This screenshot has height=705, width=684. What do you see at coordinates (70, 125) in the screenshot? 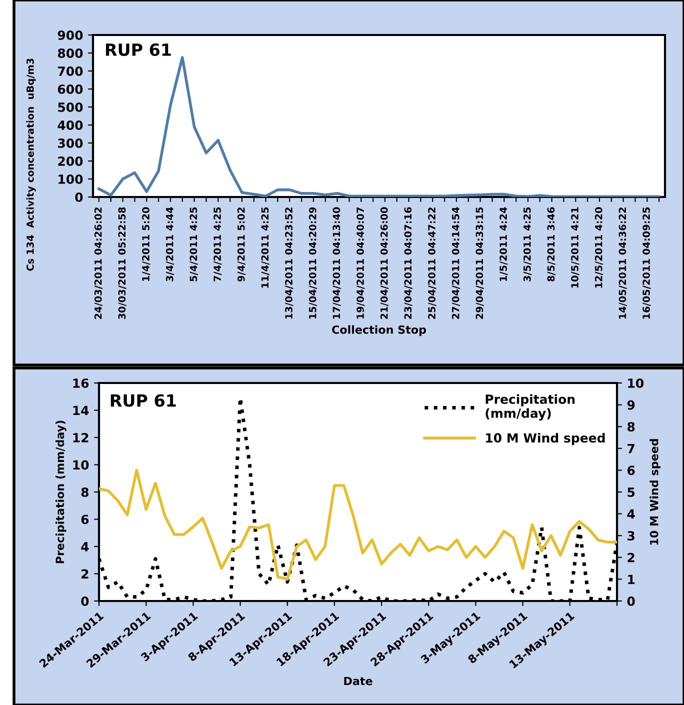
I see `y-tick-label: 400` at bounding box center [70, 125].